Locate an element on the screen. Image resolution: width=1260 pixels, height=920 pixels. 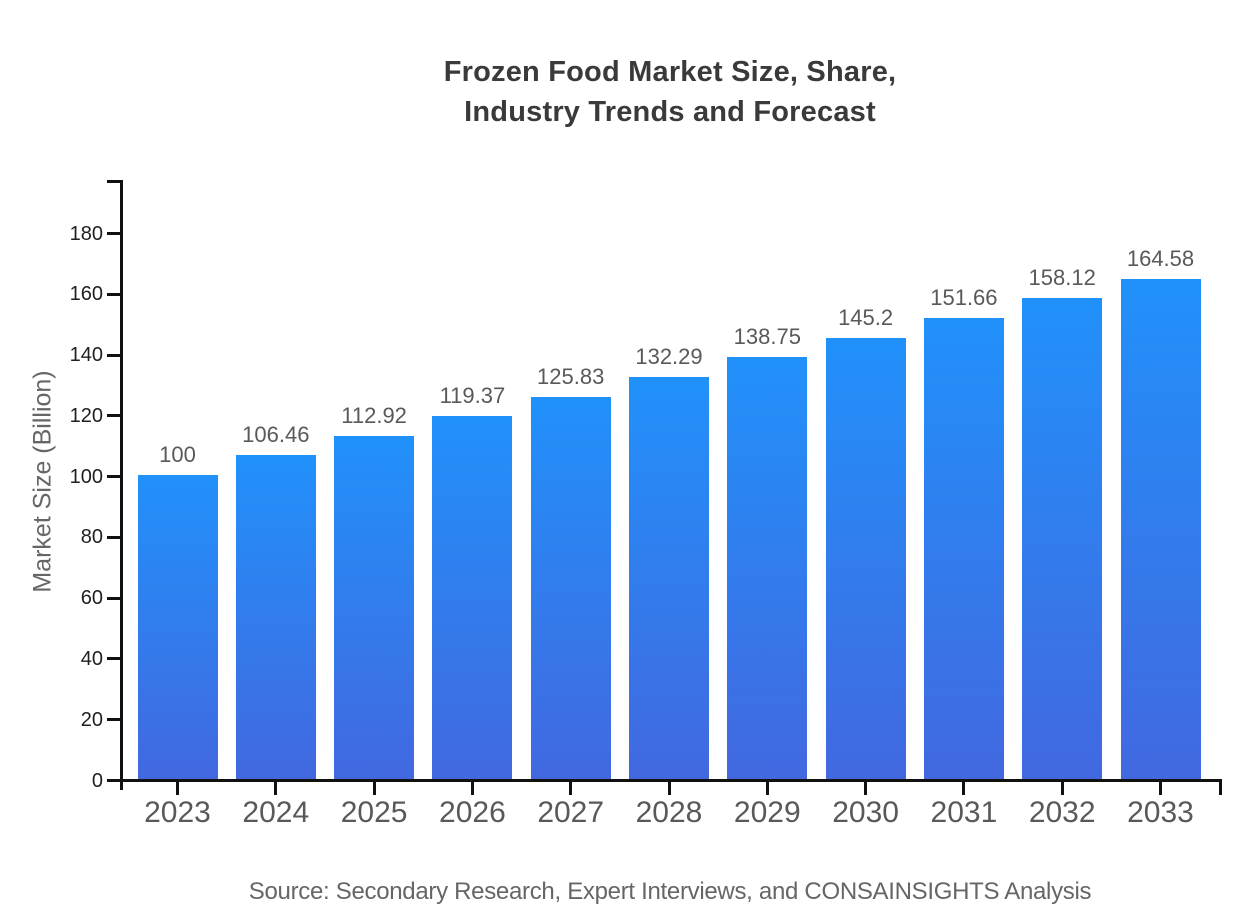
x-axis-end-tick is located at coordinates (1220, 787).